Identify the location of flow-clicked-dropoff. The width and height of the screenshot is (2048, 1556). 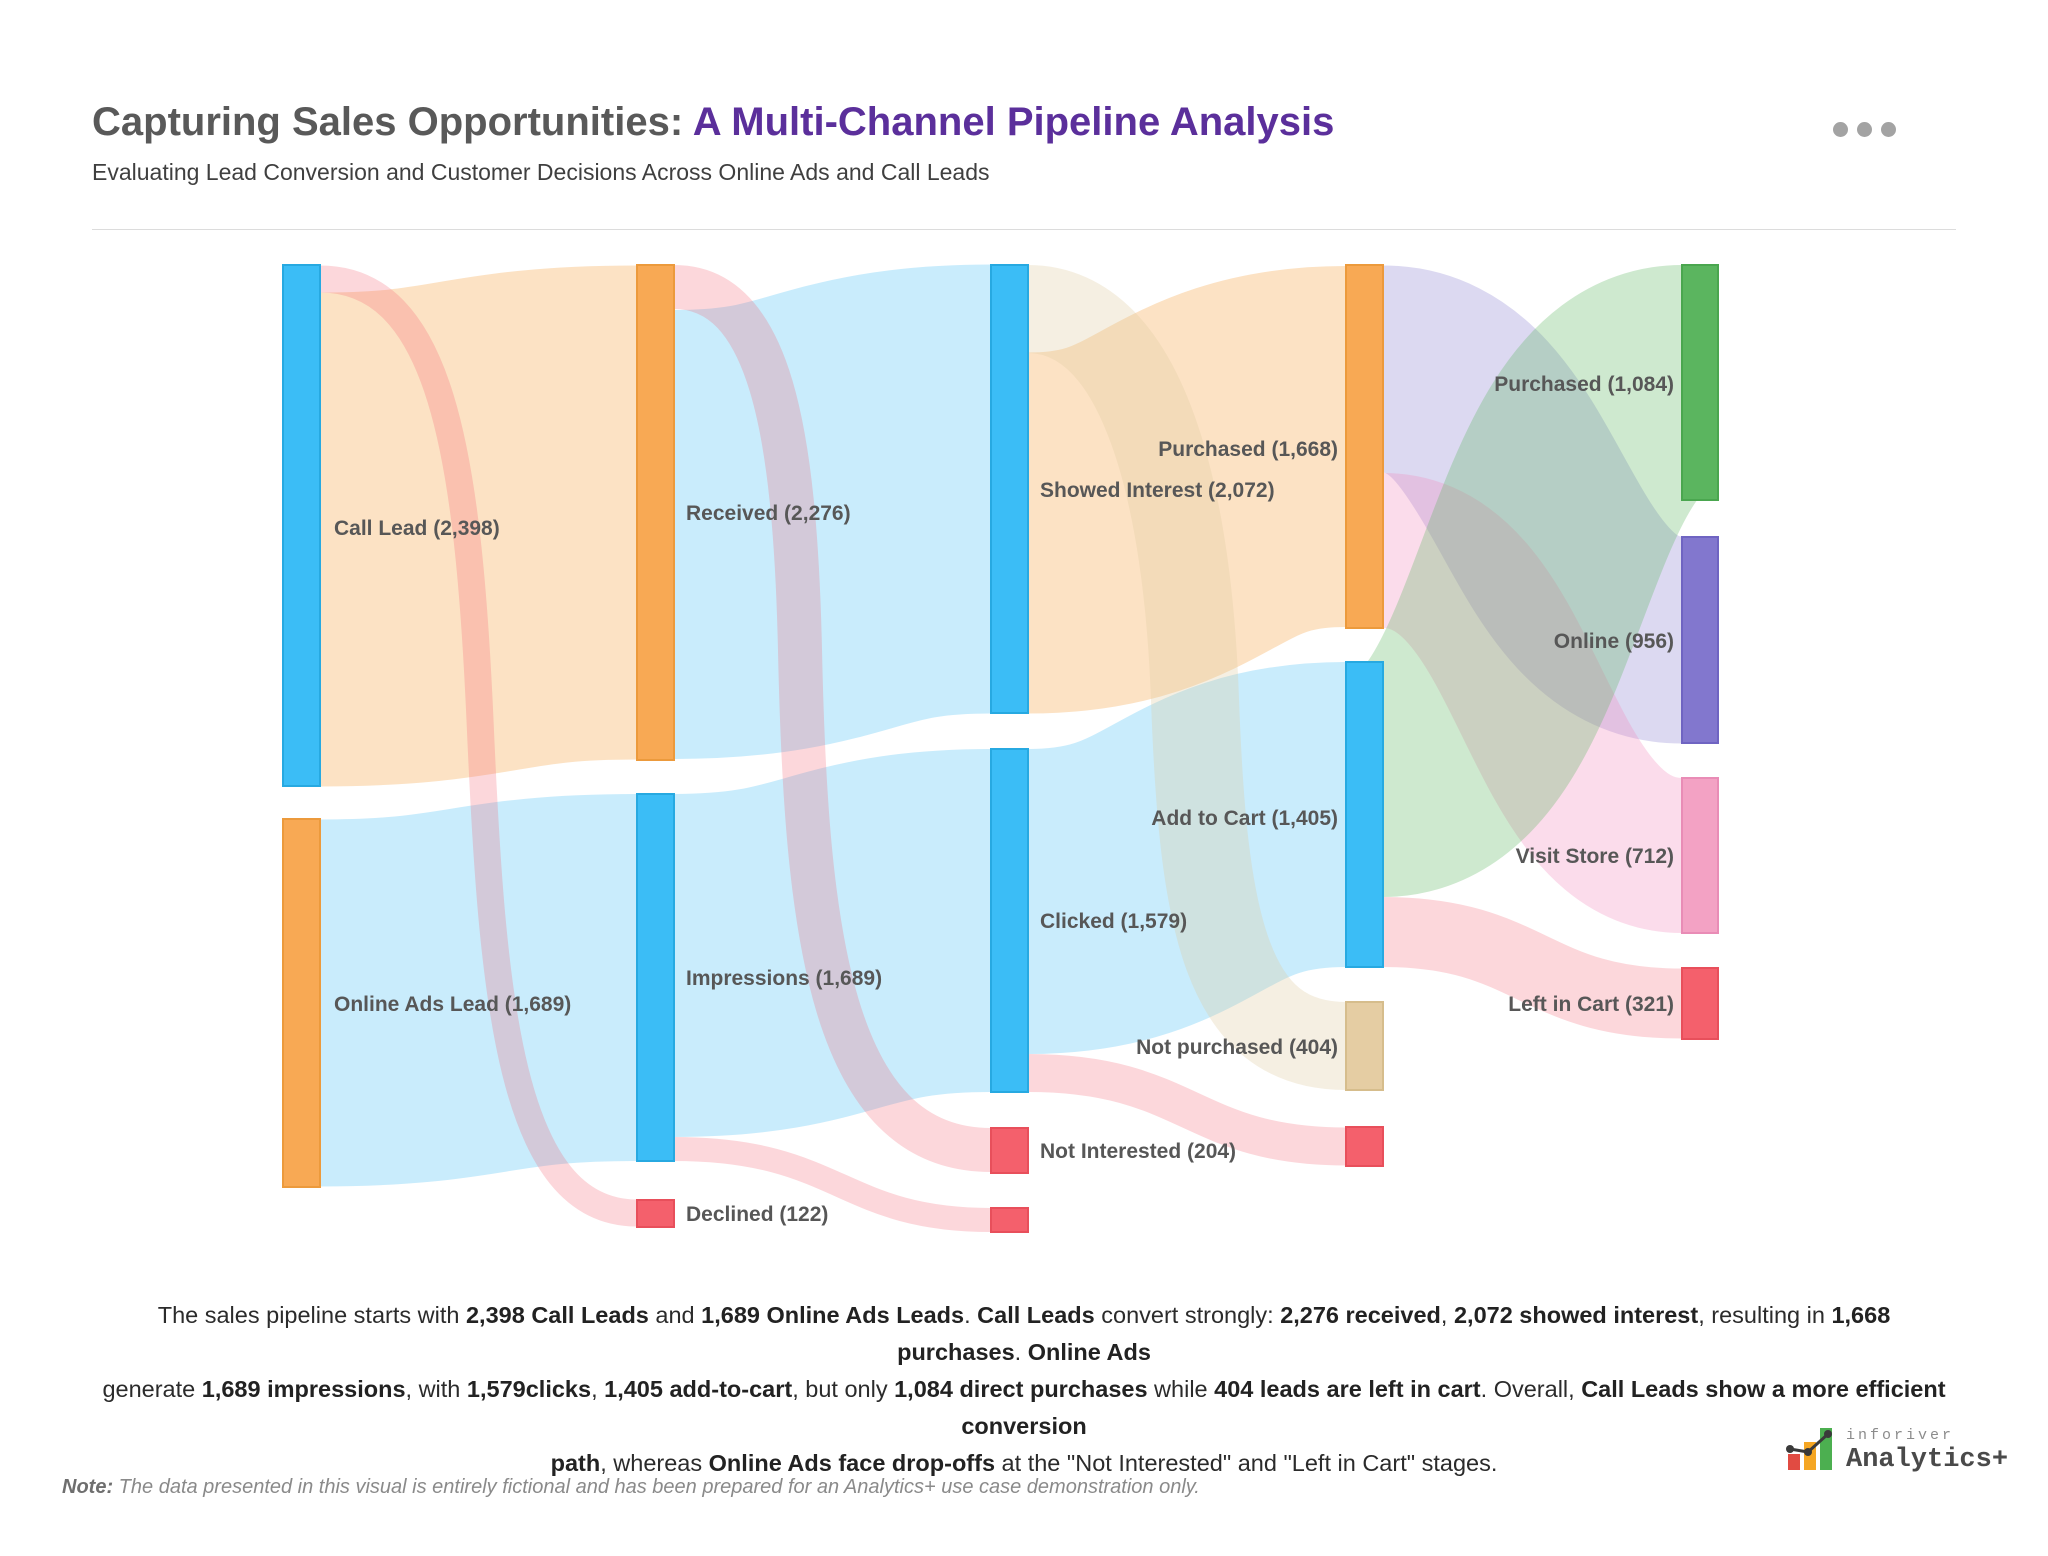
(1187, 1110).